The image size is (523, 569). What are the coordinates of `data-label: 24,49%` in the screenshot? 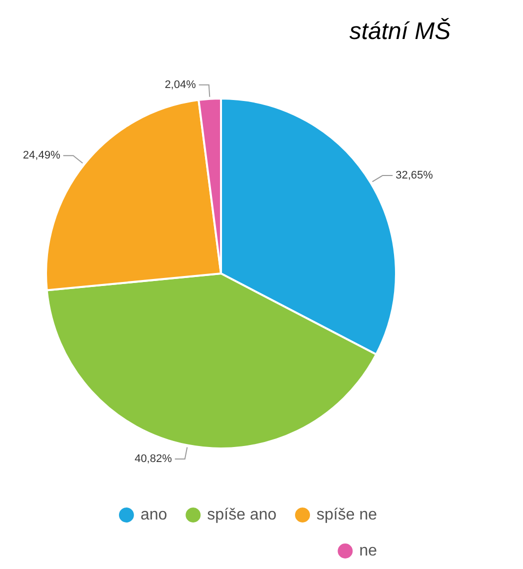 It's located at (41, 156).